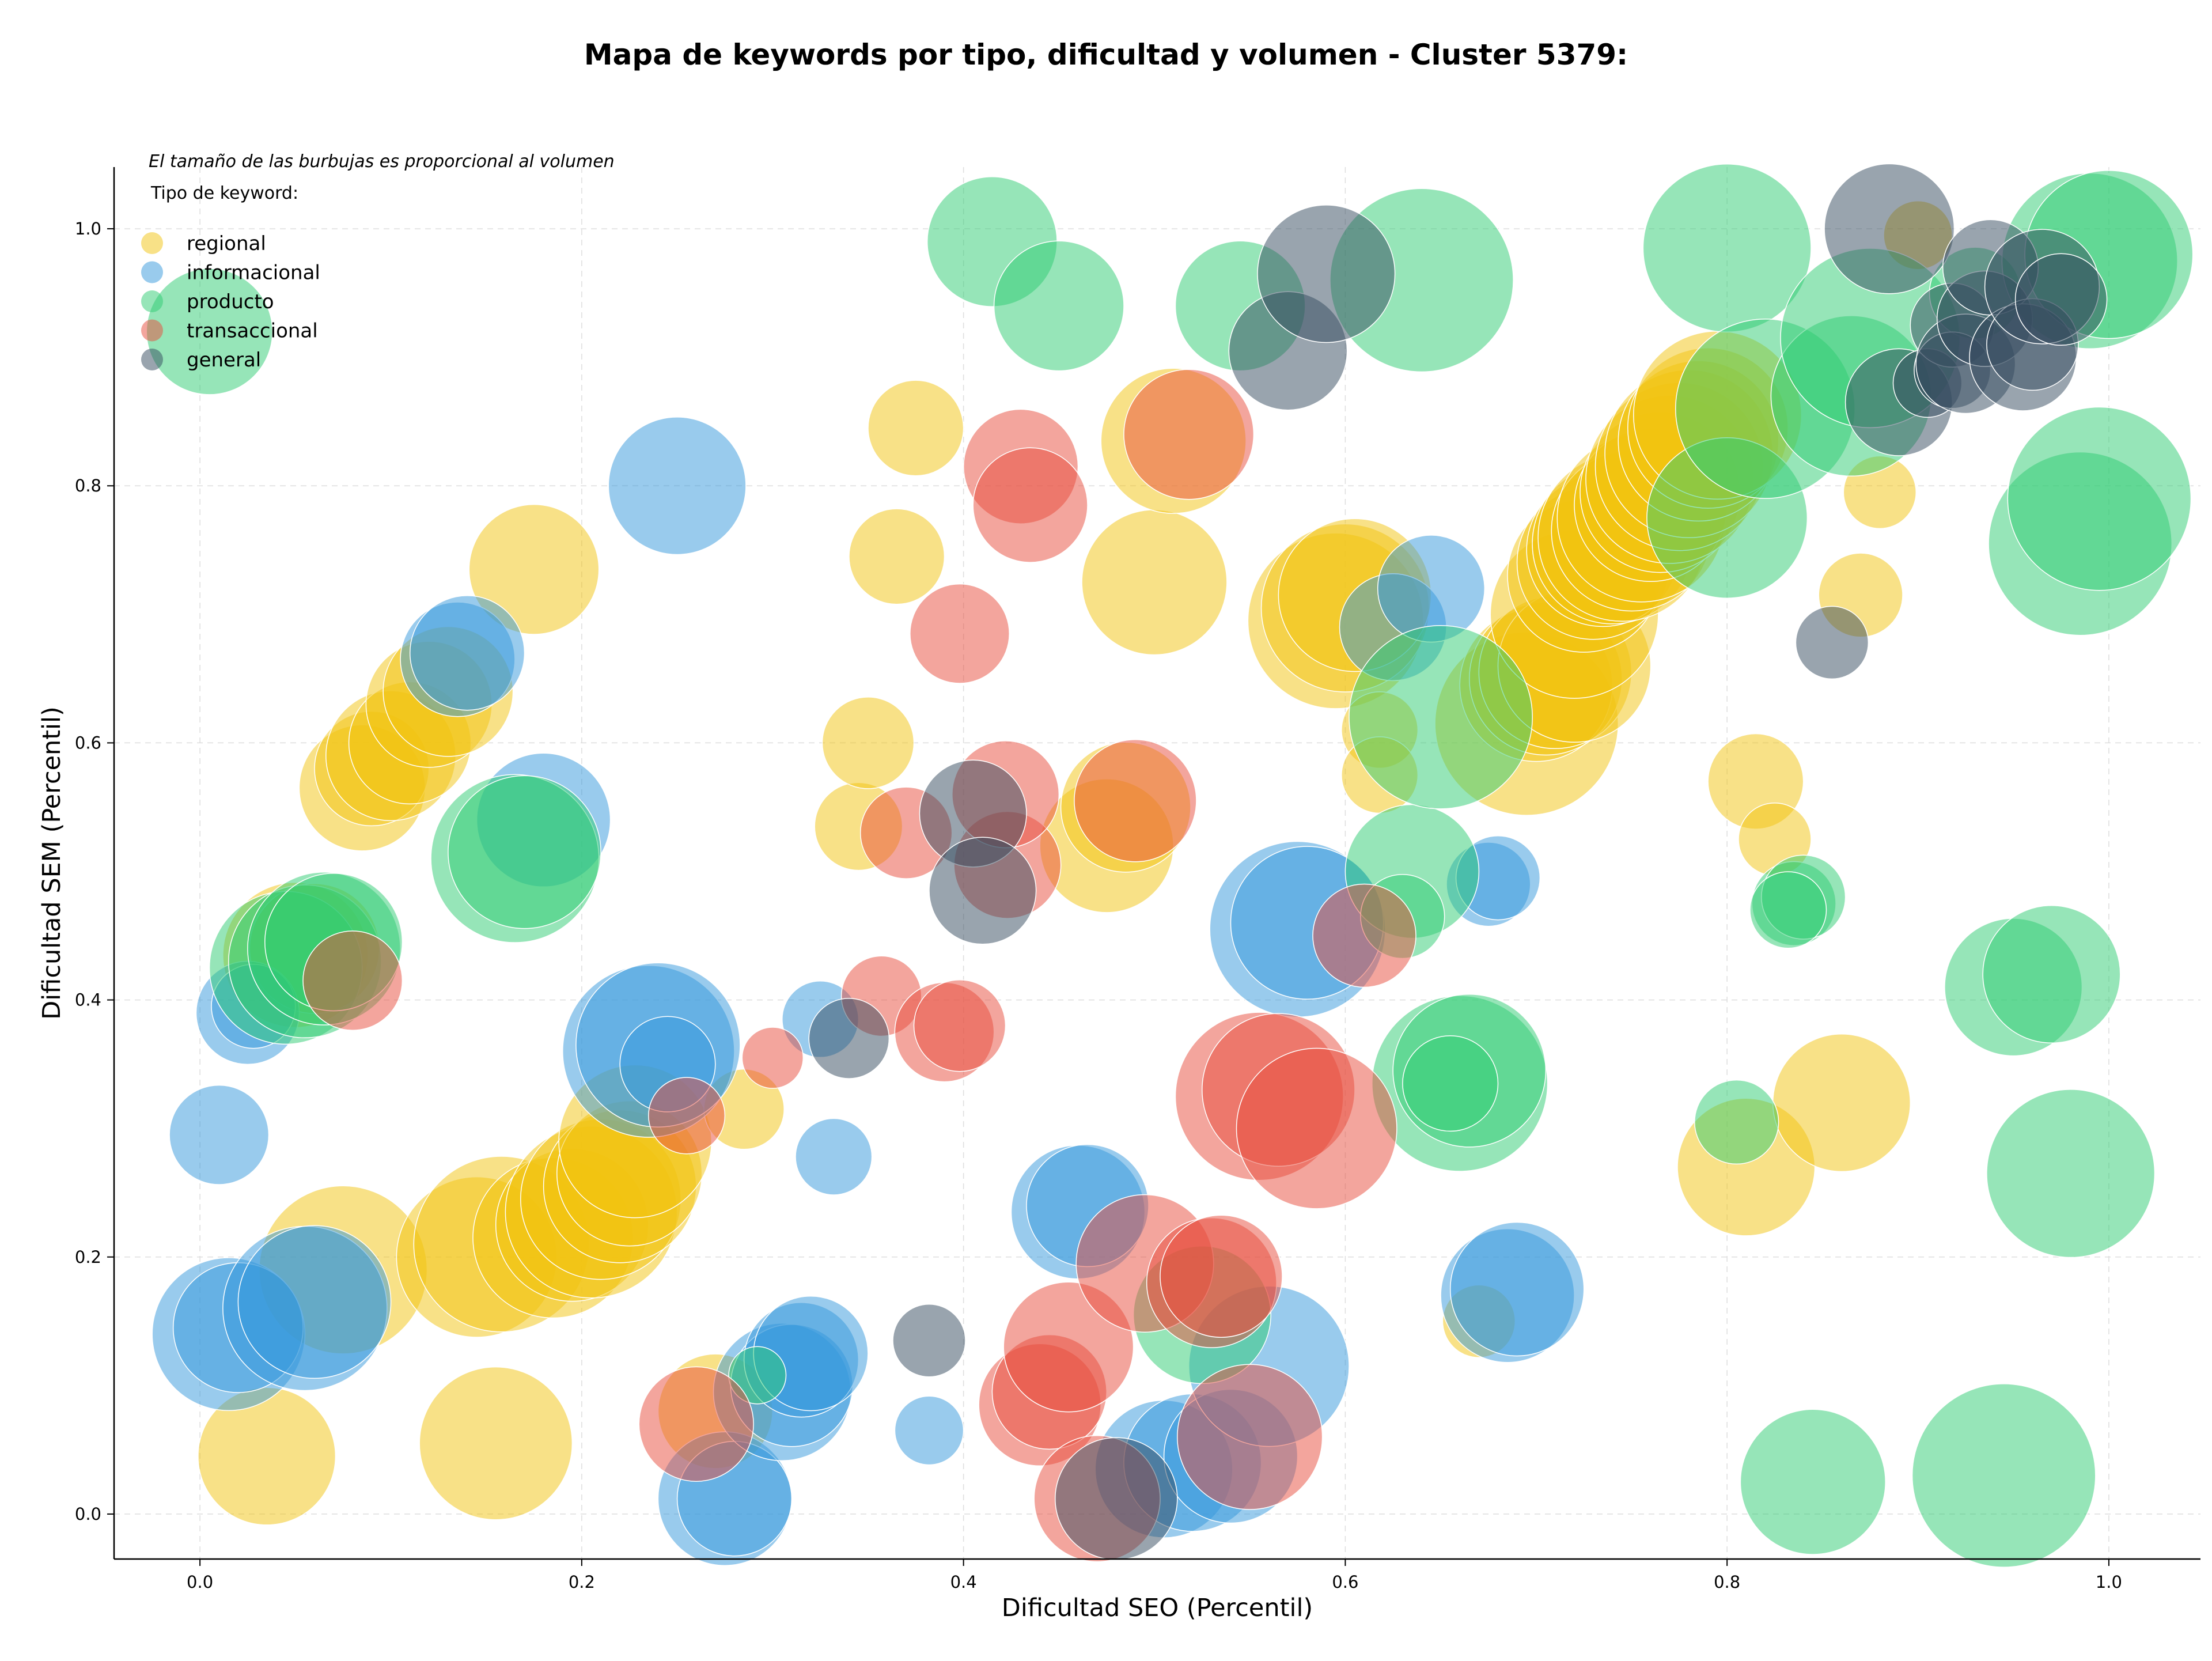 The height and width of the screenshot is (1661, 2212). Describe the element at coordinates (224, 360) in the screenshot. I see `legend-label-general: general` at that location.